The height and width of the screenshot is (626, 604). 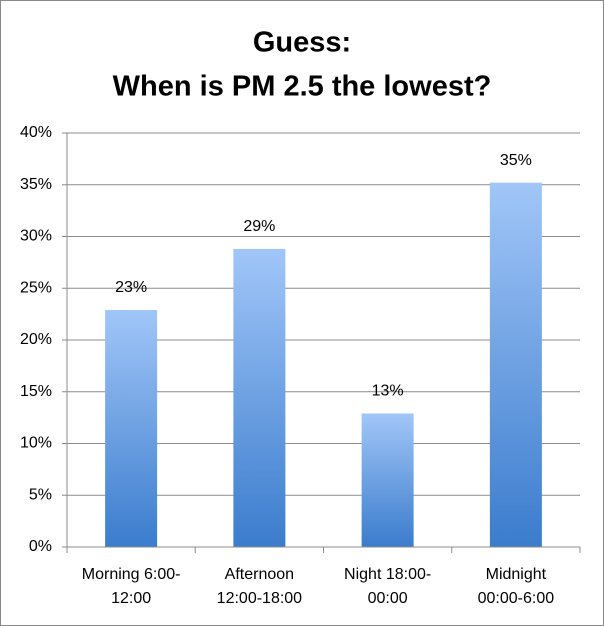 What do you see at coordinates (36, 339) in the screenshot?
I see `y-tick-label: 20%` at bounding box center [36, 339].